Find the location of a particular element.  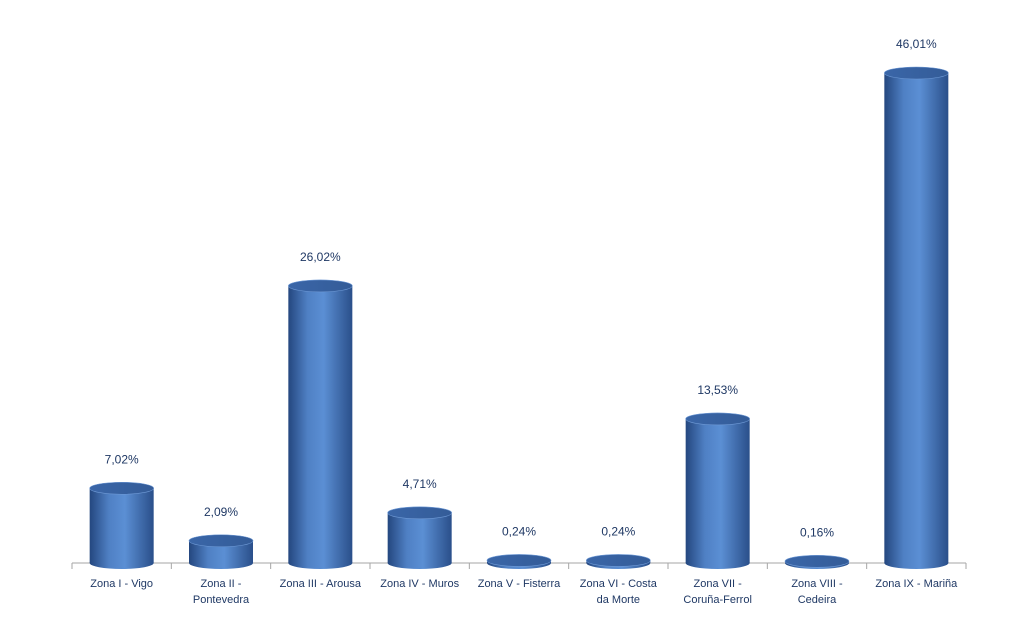

x-tick-label: Zona VII - Coruña-Ferrol is located at coordinates (717, 592).